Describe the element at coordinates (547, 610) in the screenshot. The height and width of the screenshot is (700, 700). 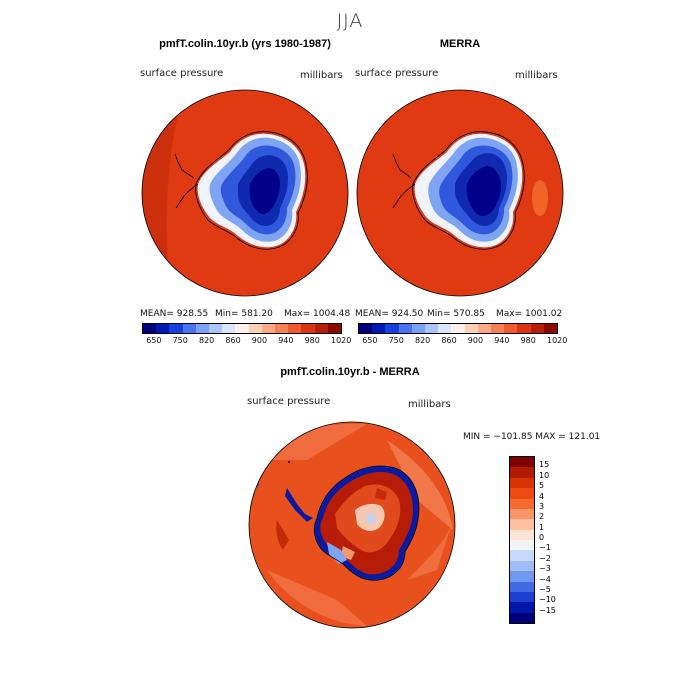
I see `colorbar-tick-label: −15` at that location.